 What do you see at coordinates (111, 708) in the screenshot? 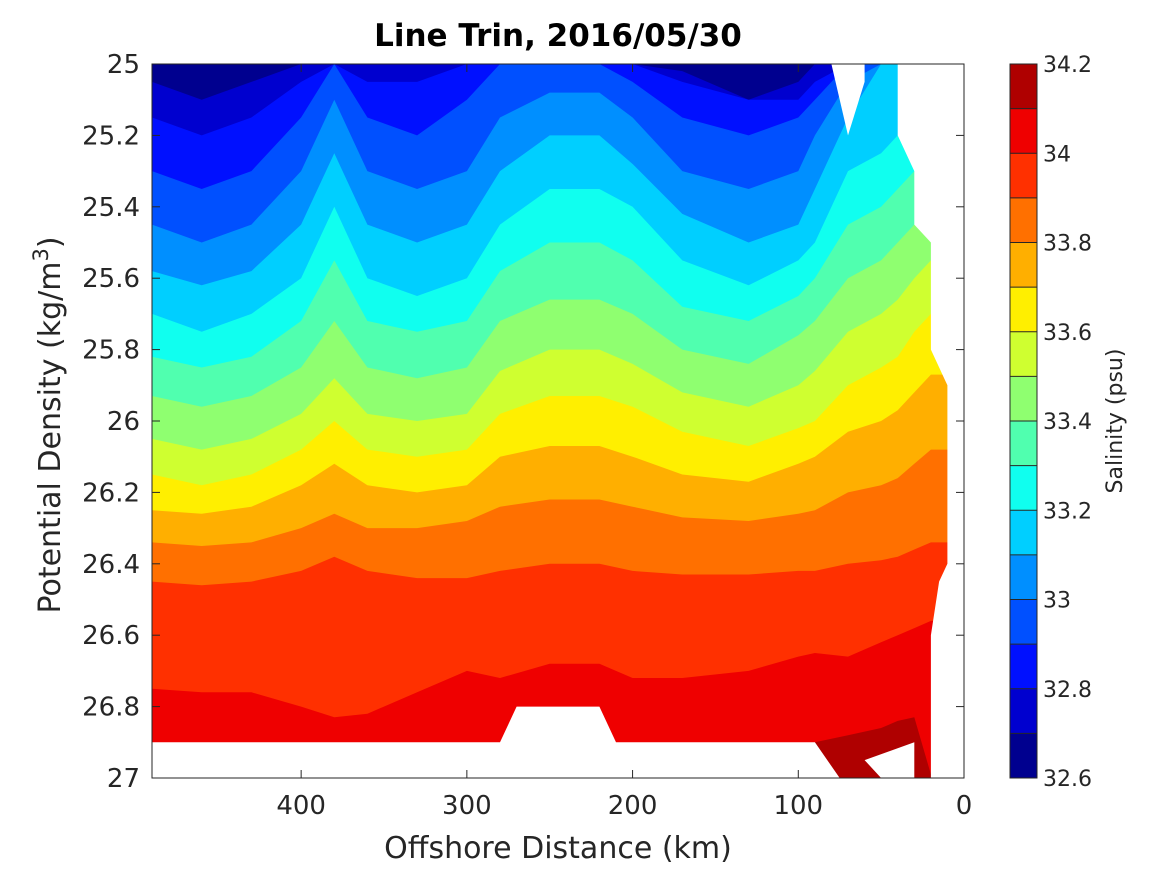
I see `y-tick-label: 26.8` at bounding box center [111, 708].